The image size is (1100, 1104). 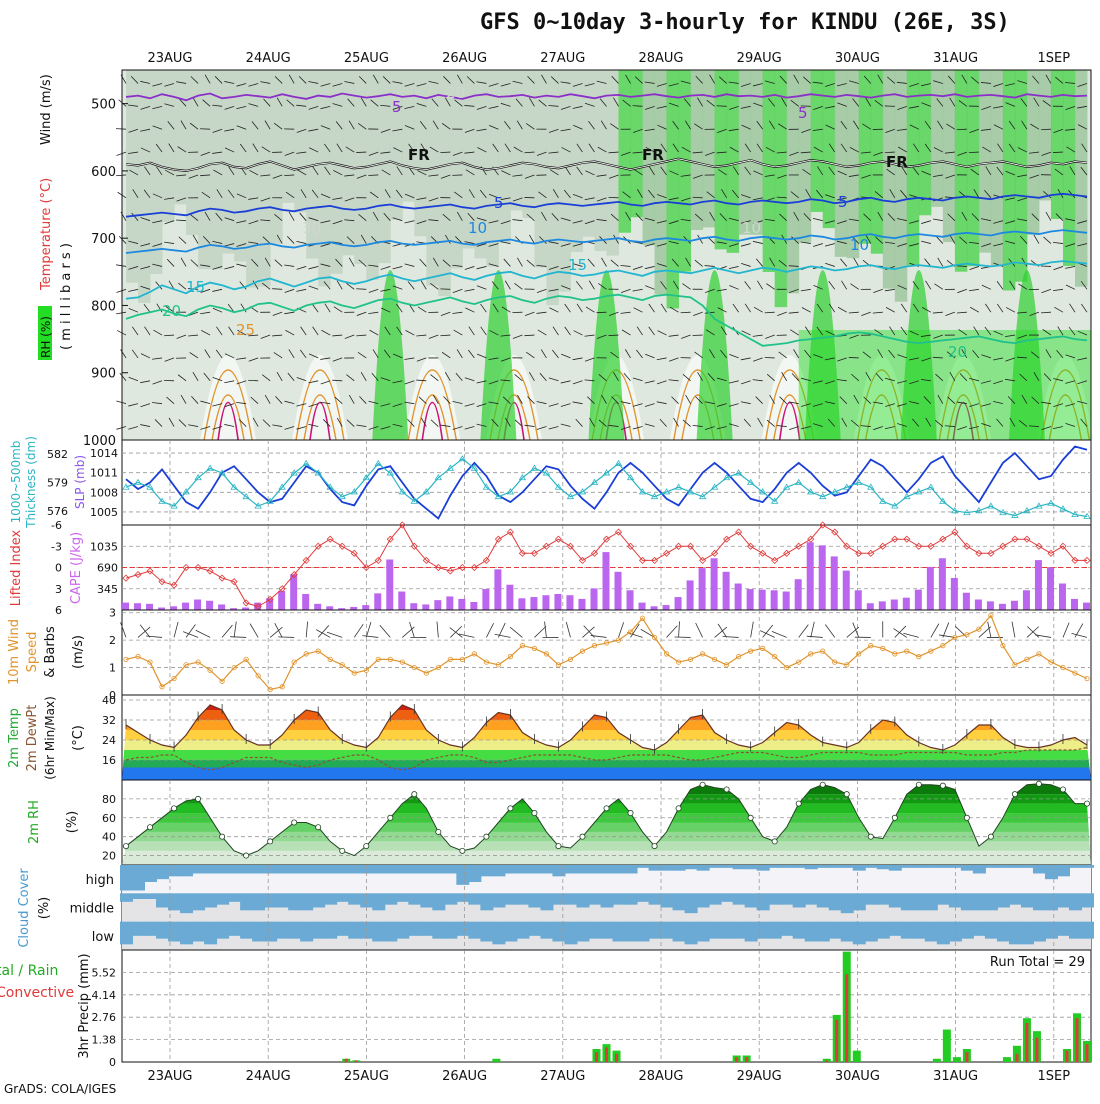 What do you see at coordinates (104, 1040) in the screenshot?
I see `precip-tick-label: 1.38` at bounding box center [104, 1040].